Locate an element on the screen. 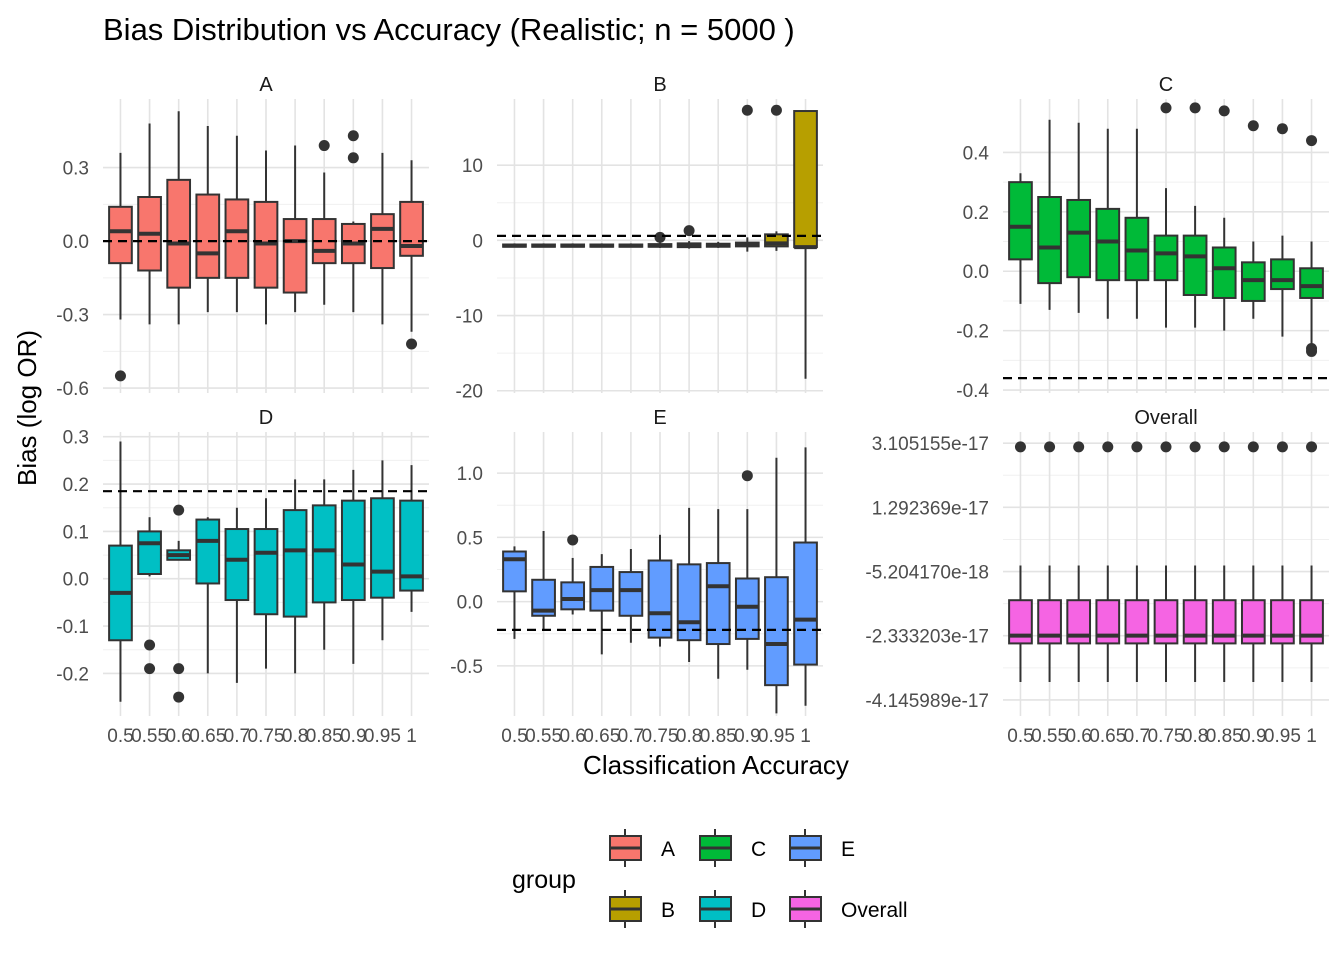 This screenshot has width=1344, height=960. y-tick-label: 1.292369e-17 is located at coordinates (930, 508).